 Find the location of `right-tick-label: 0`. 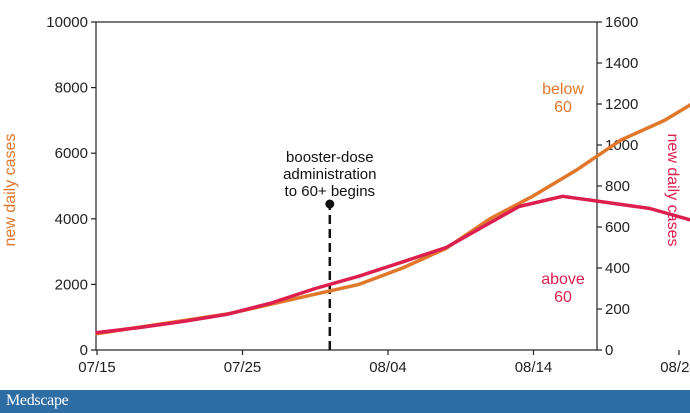

right-tick-label: 0 is located at coordinates (609, 350).